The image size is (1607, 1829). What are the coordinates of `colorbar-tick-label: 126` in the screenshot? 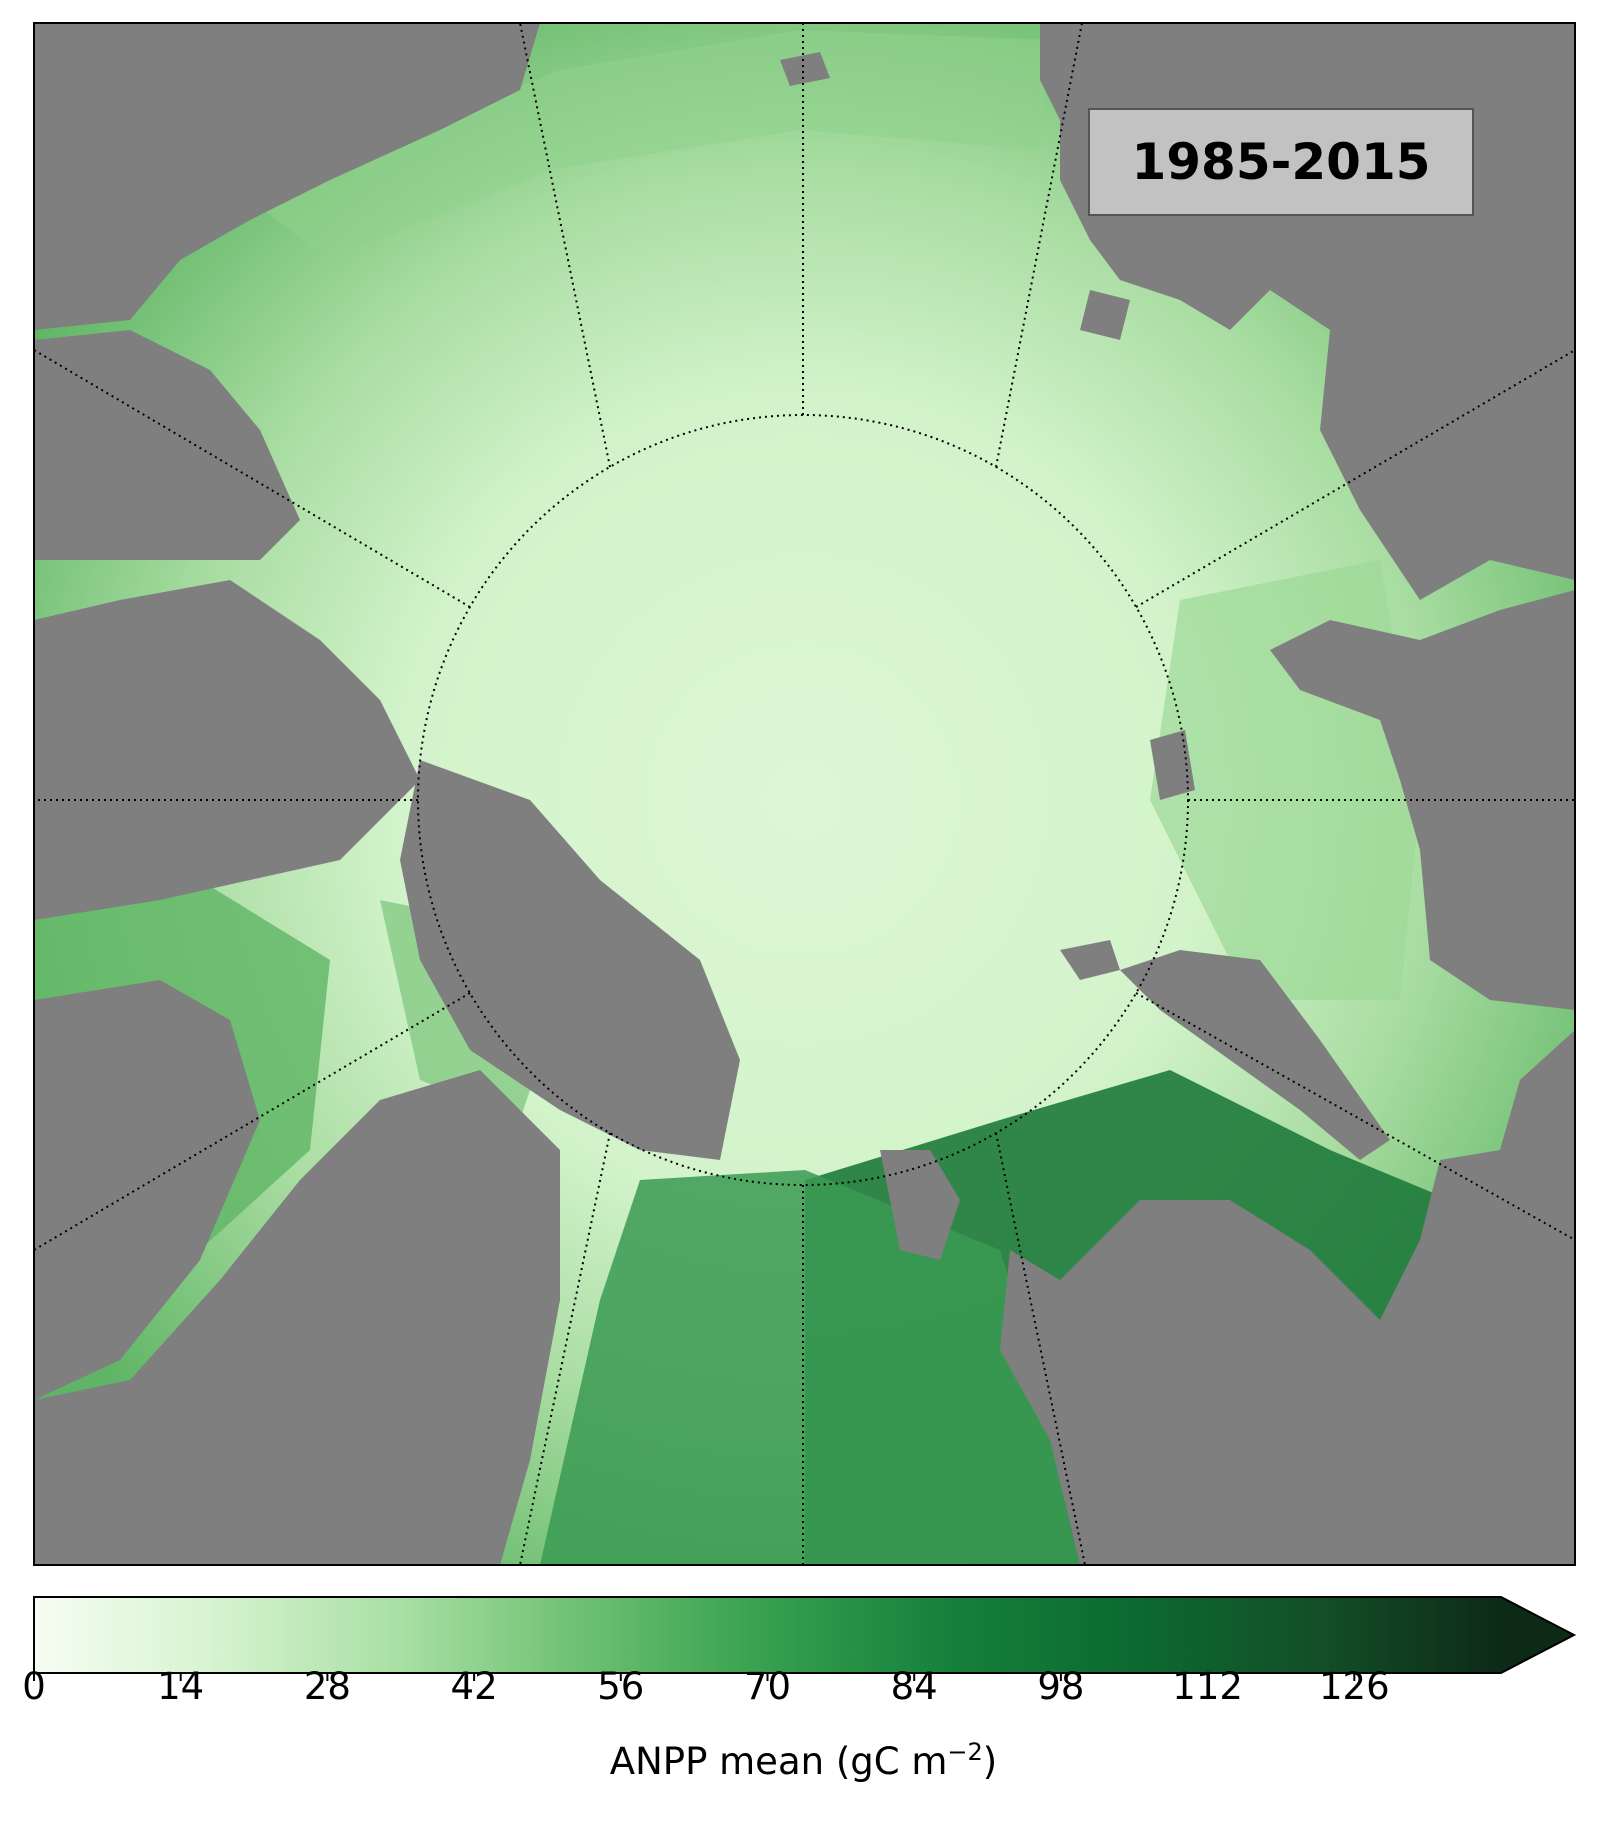 It's located at (1354, 1686).